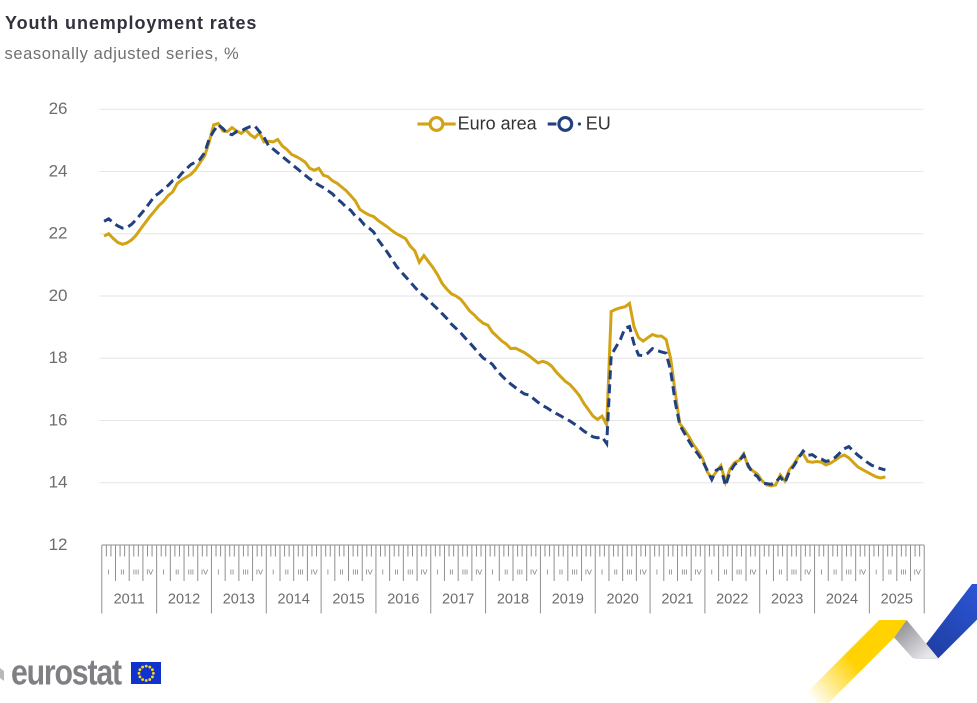  I want to click on svg-text: 18, so click(58, 357).